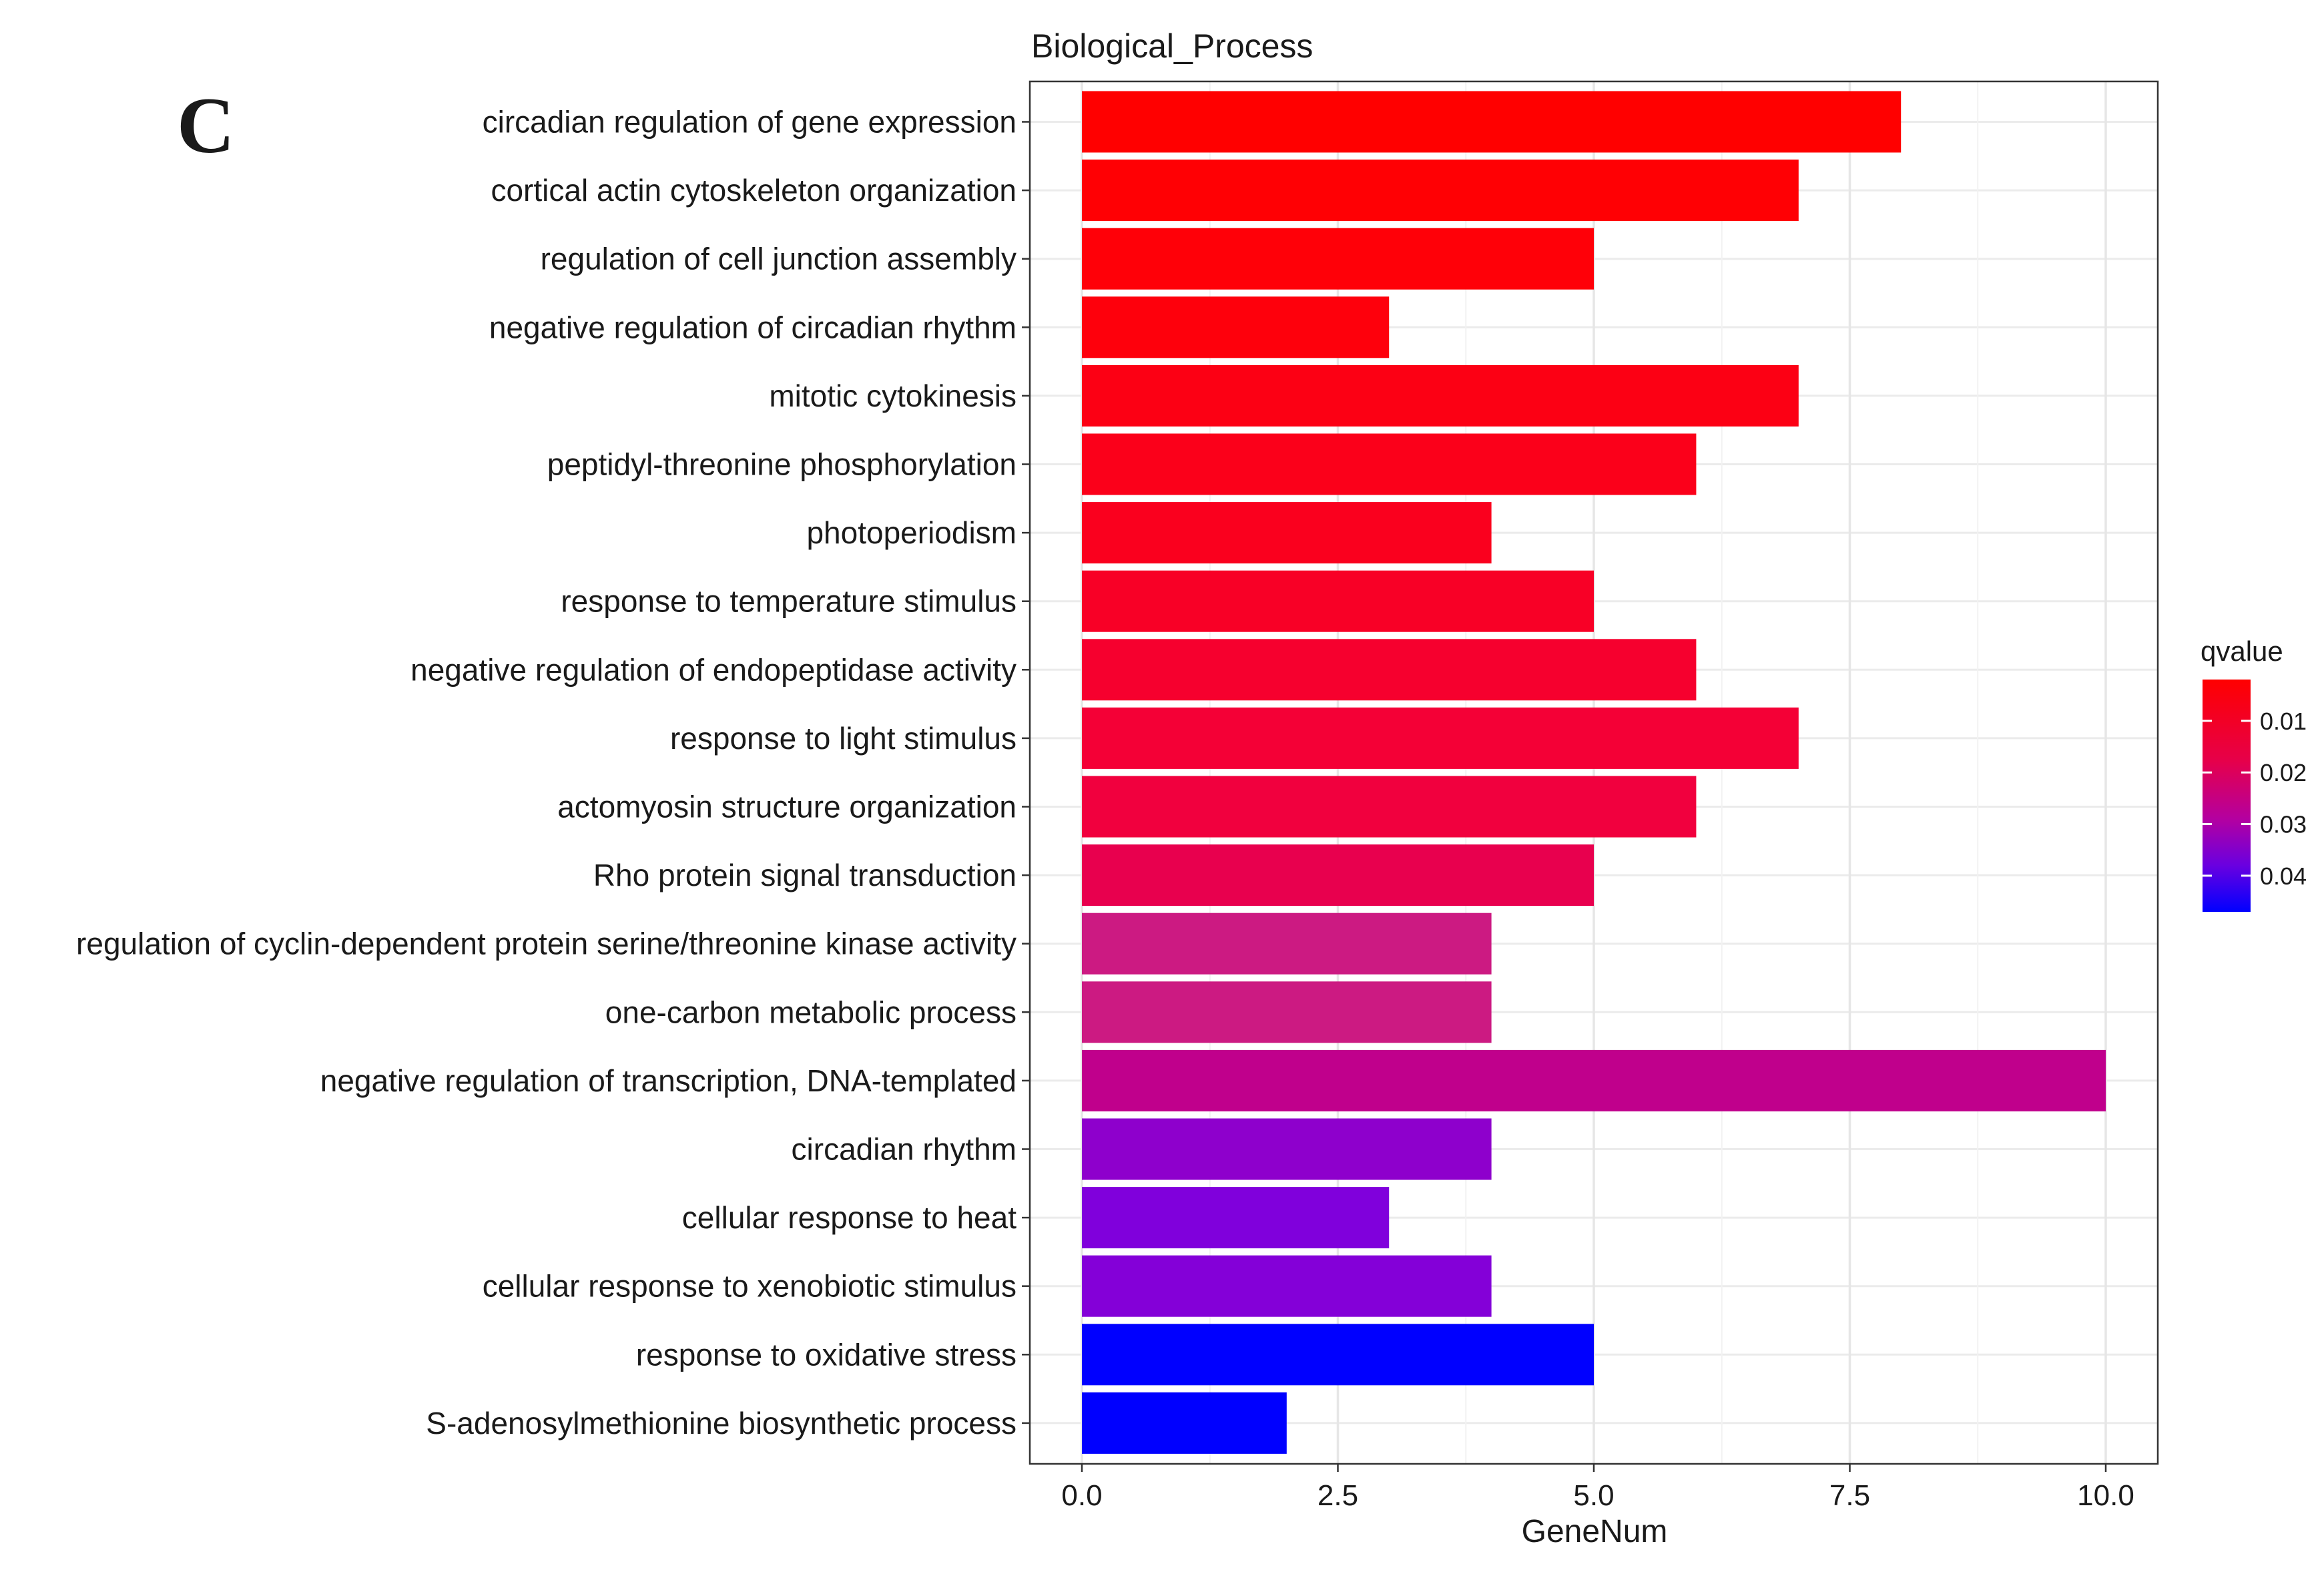 The image size is (2324, 1570). What do you see at coordinates (786, 807) in the screenshot?
I see `y-tick-label: actomyosin structure organization` at bounding box center [786, 807].